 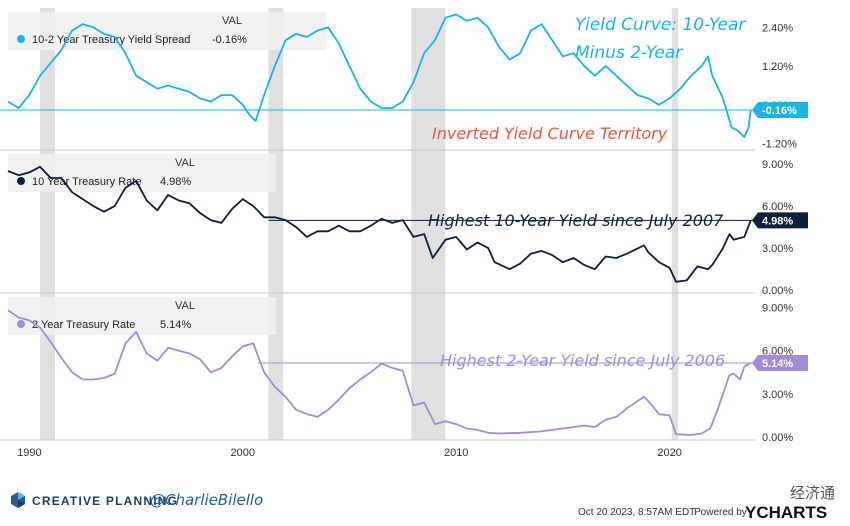 I want to click on y-tick-label: -1.20%, so click(x=779, y=145).